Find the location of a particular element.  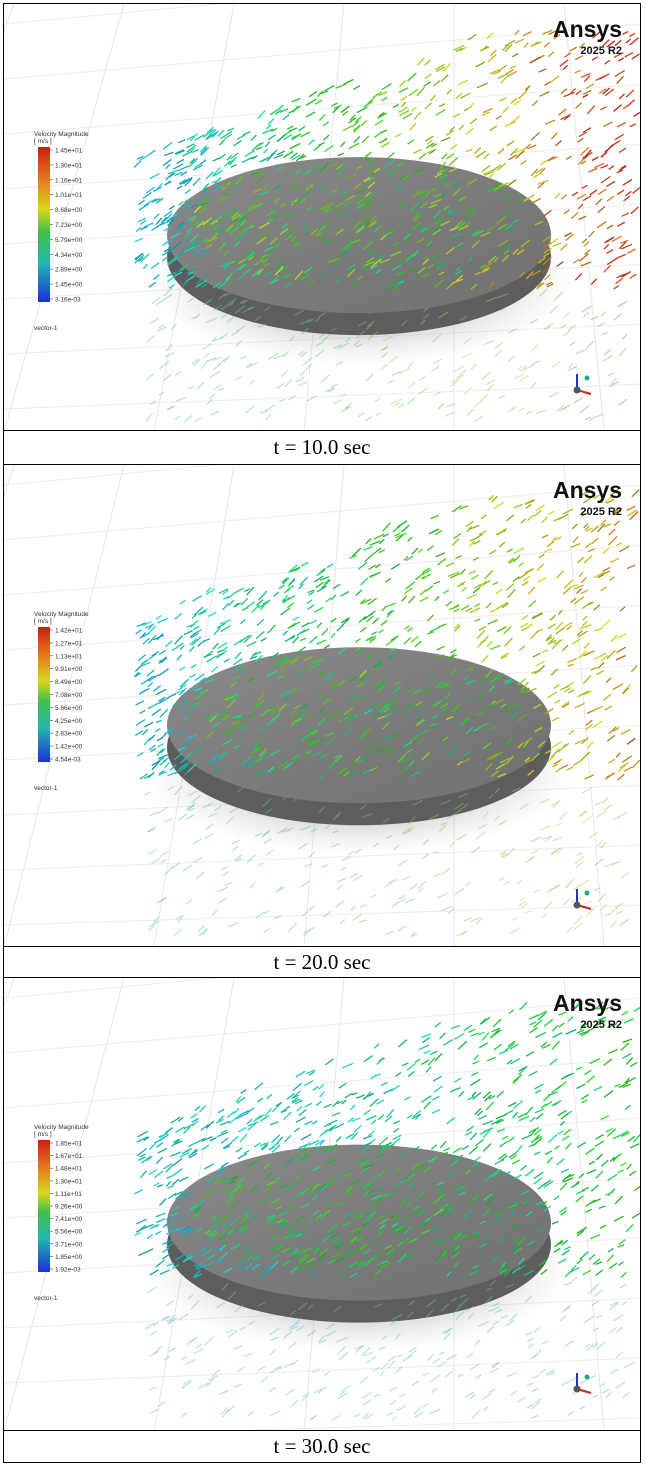

floor-grid is located at coordinates (9, 706).